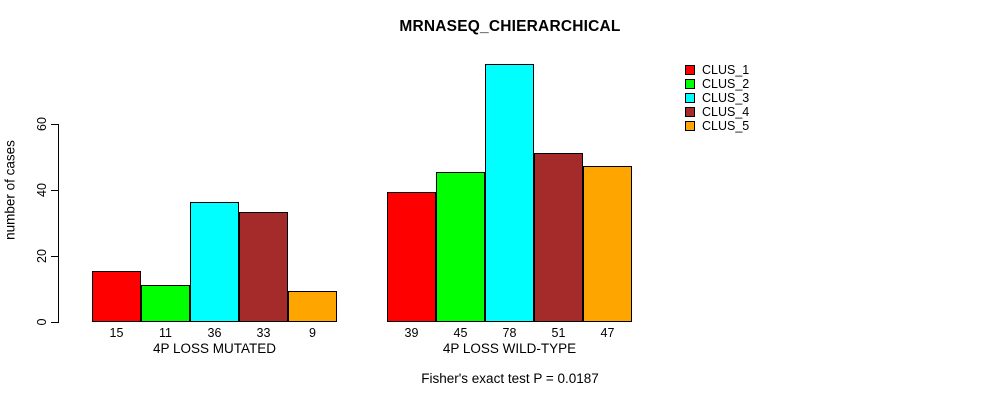 The width and height of the screenshot is (990, 400). What do you see at coordinates (460, 333) in the screenshot?
I see `bar-value-label: 45` at bounding box center [460, 333].